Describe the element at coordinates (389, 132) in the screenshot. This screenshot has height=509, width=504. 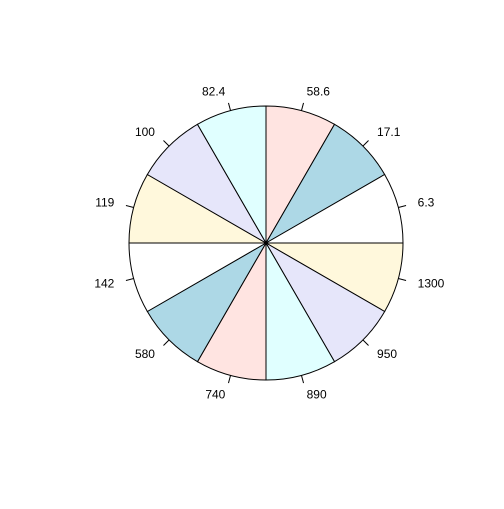
I see `slice-label: 17.1` at that location.